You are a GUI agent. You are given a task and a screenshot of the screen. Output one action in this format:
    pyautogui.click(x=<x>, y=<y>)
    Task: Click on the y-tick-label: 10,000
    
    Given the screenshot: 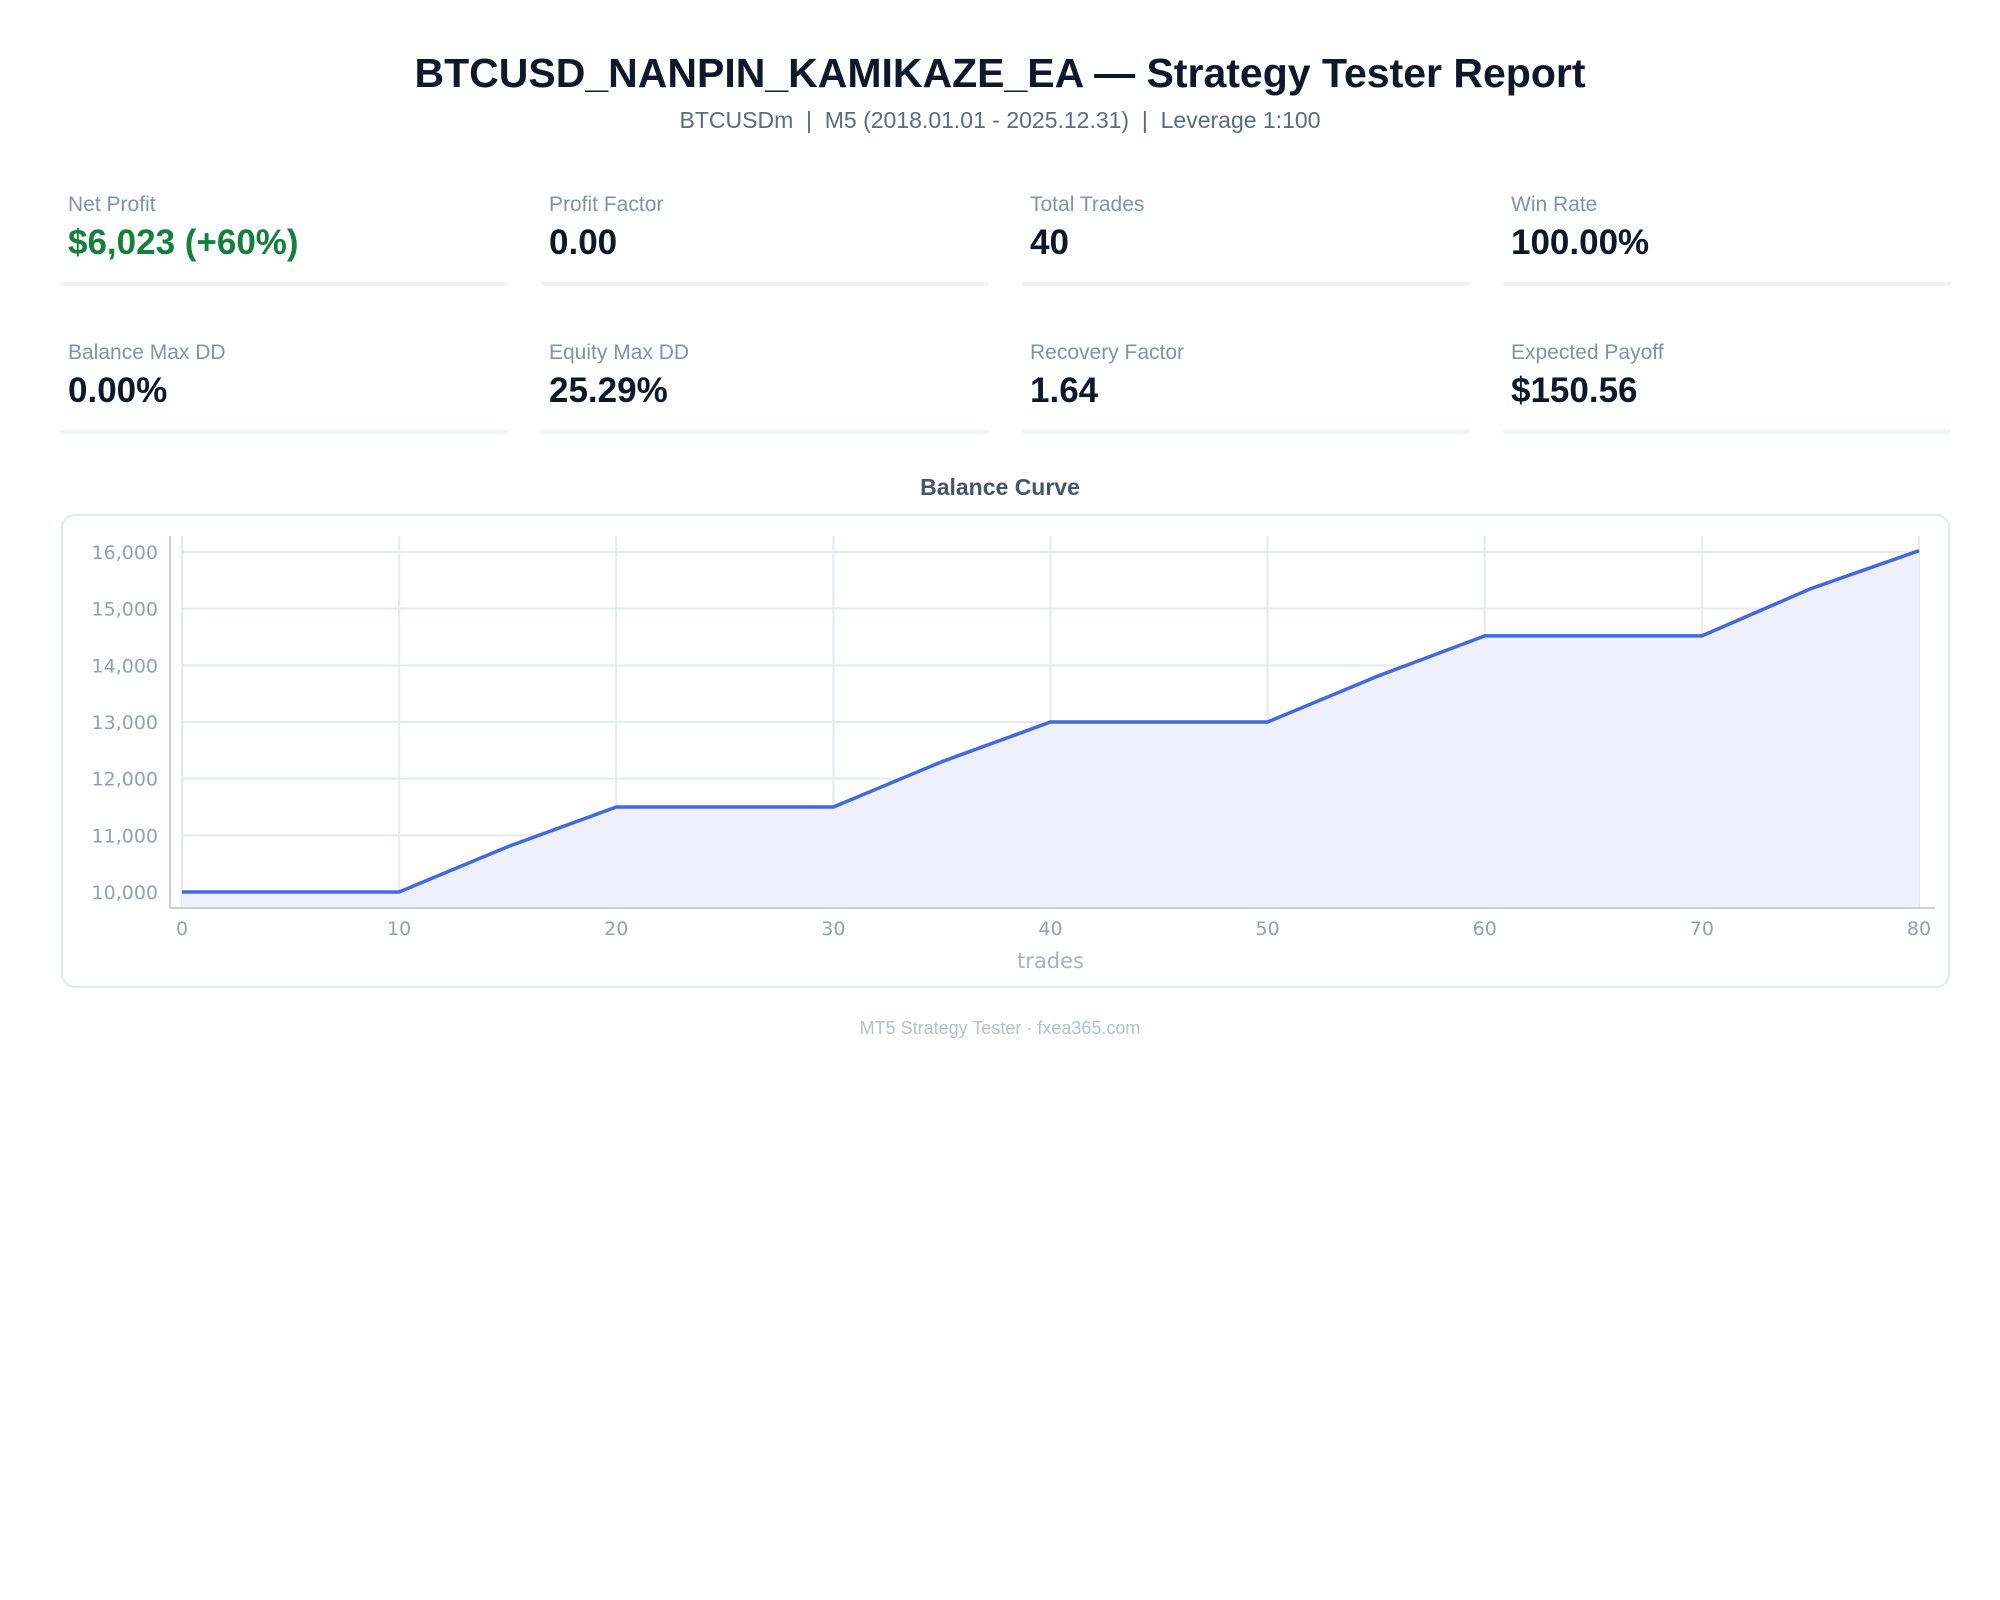 What is the action you would take?
    pyautogui.click(x=125, y=893)
    